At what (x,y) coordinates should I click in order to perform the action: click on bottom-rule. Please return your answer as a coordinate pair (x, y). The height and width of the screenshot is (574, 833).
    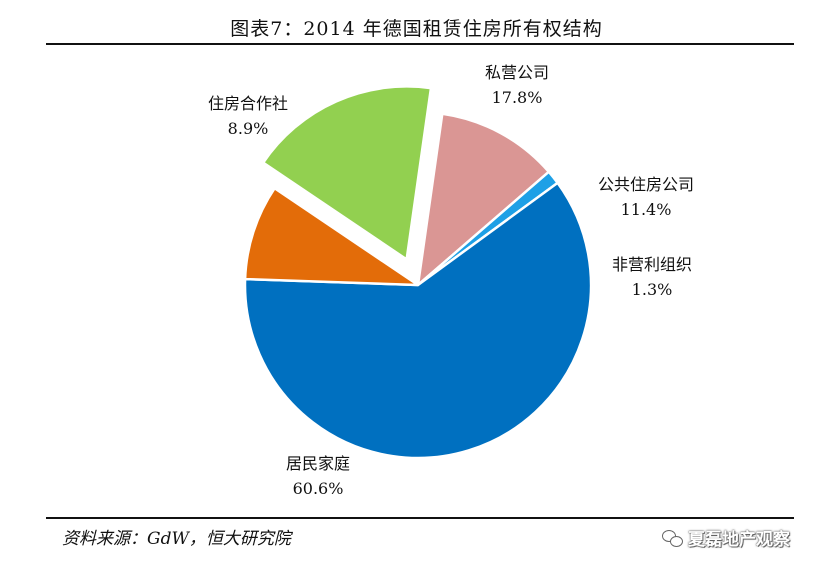
    Looking at the image, I should click on (420, 518).